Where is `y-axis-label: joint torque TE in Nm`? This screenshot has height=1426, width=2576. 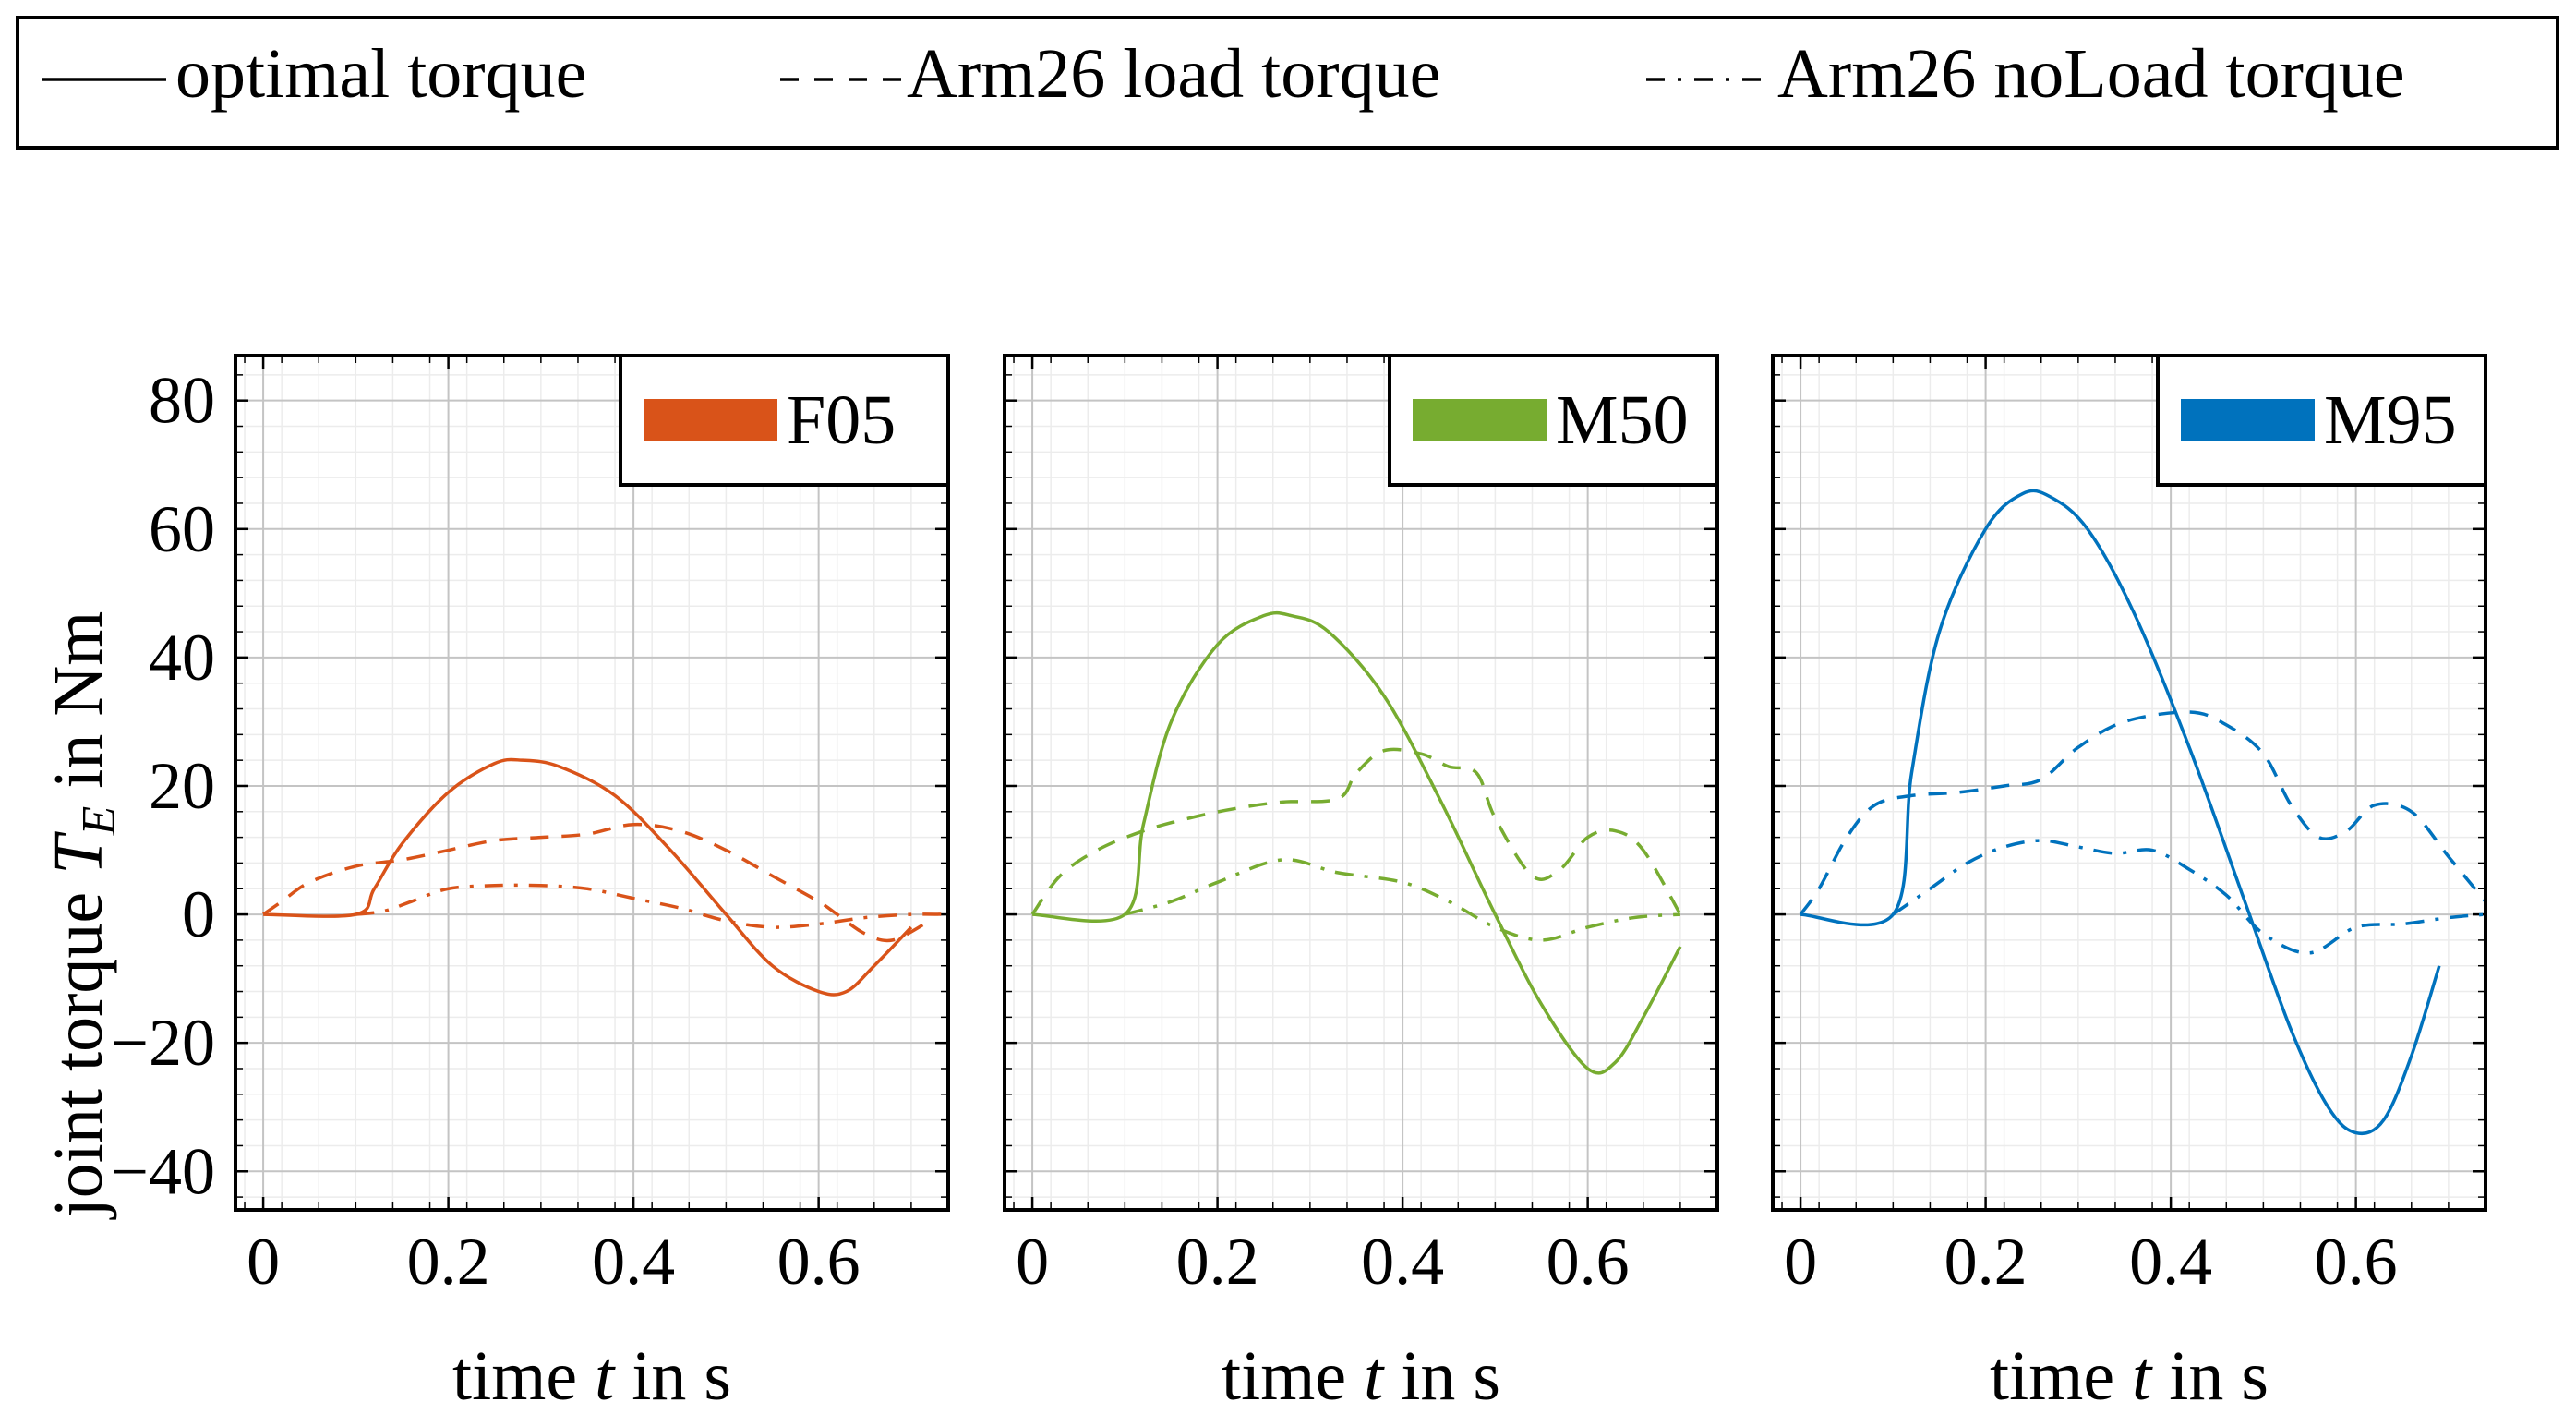 y-axis-label: joint torque TE in Nm is located at coordinates (83, 916).